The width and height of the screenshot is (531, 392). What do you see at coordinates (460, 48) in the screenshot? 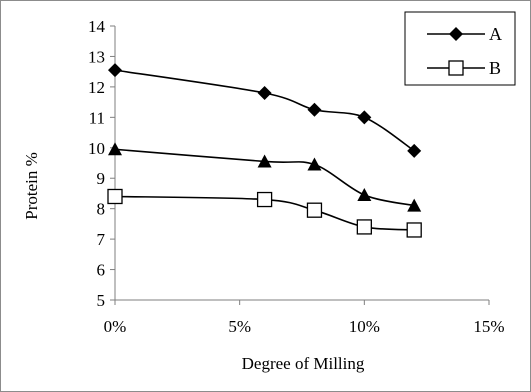
I see `legend: AB` at bounding box center [460, 48].